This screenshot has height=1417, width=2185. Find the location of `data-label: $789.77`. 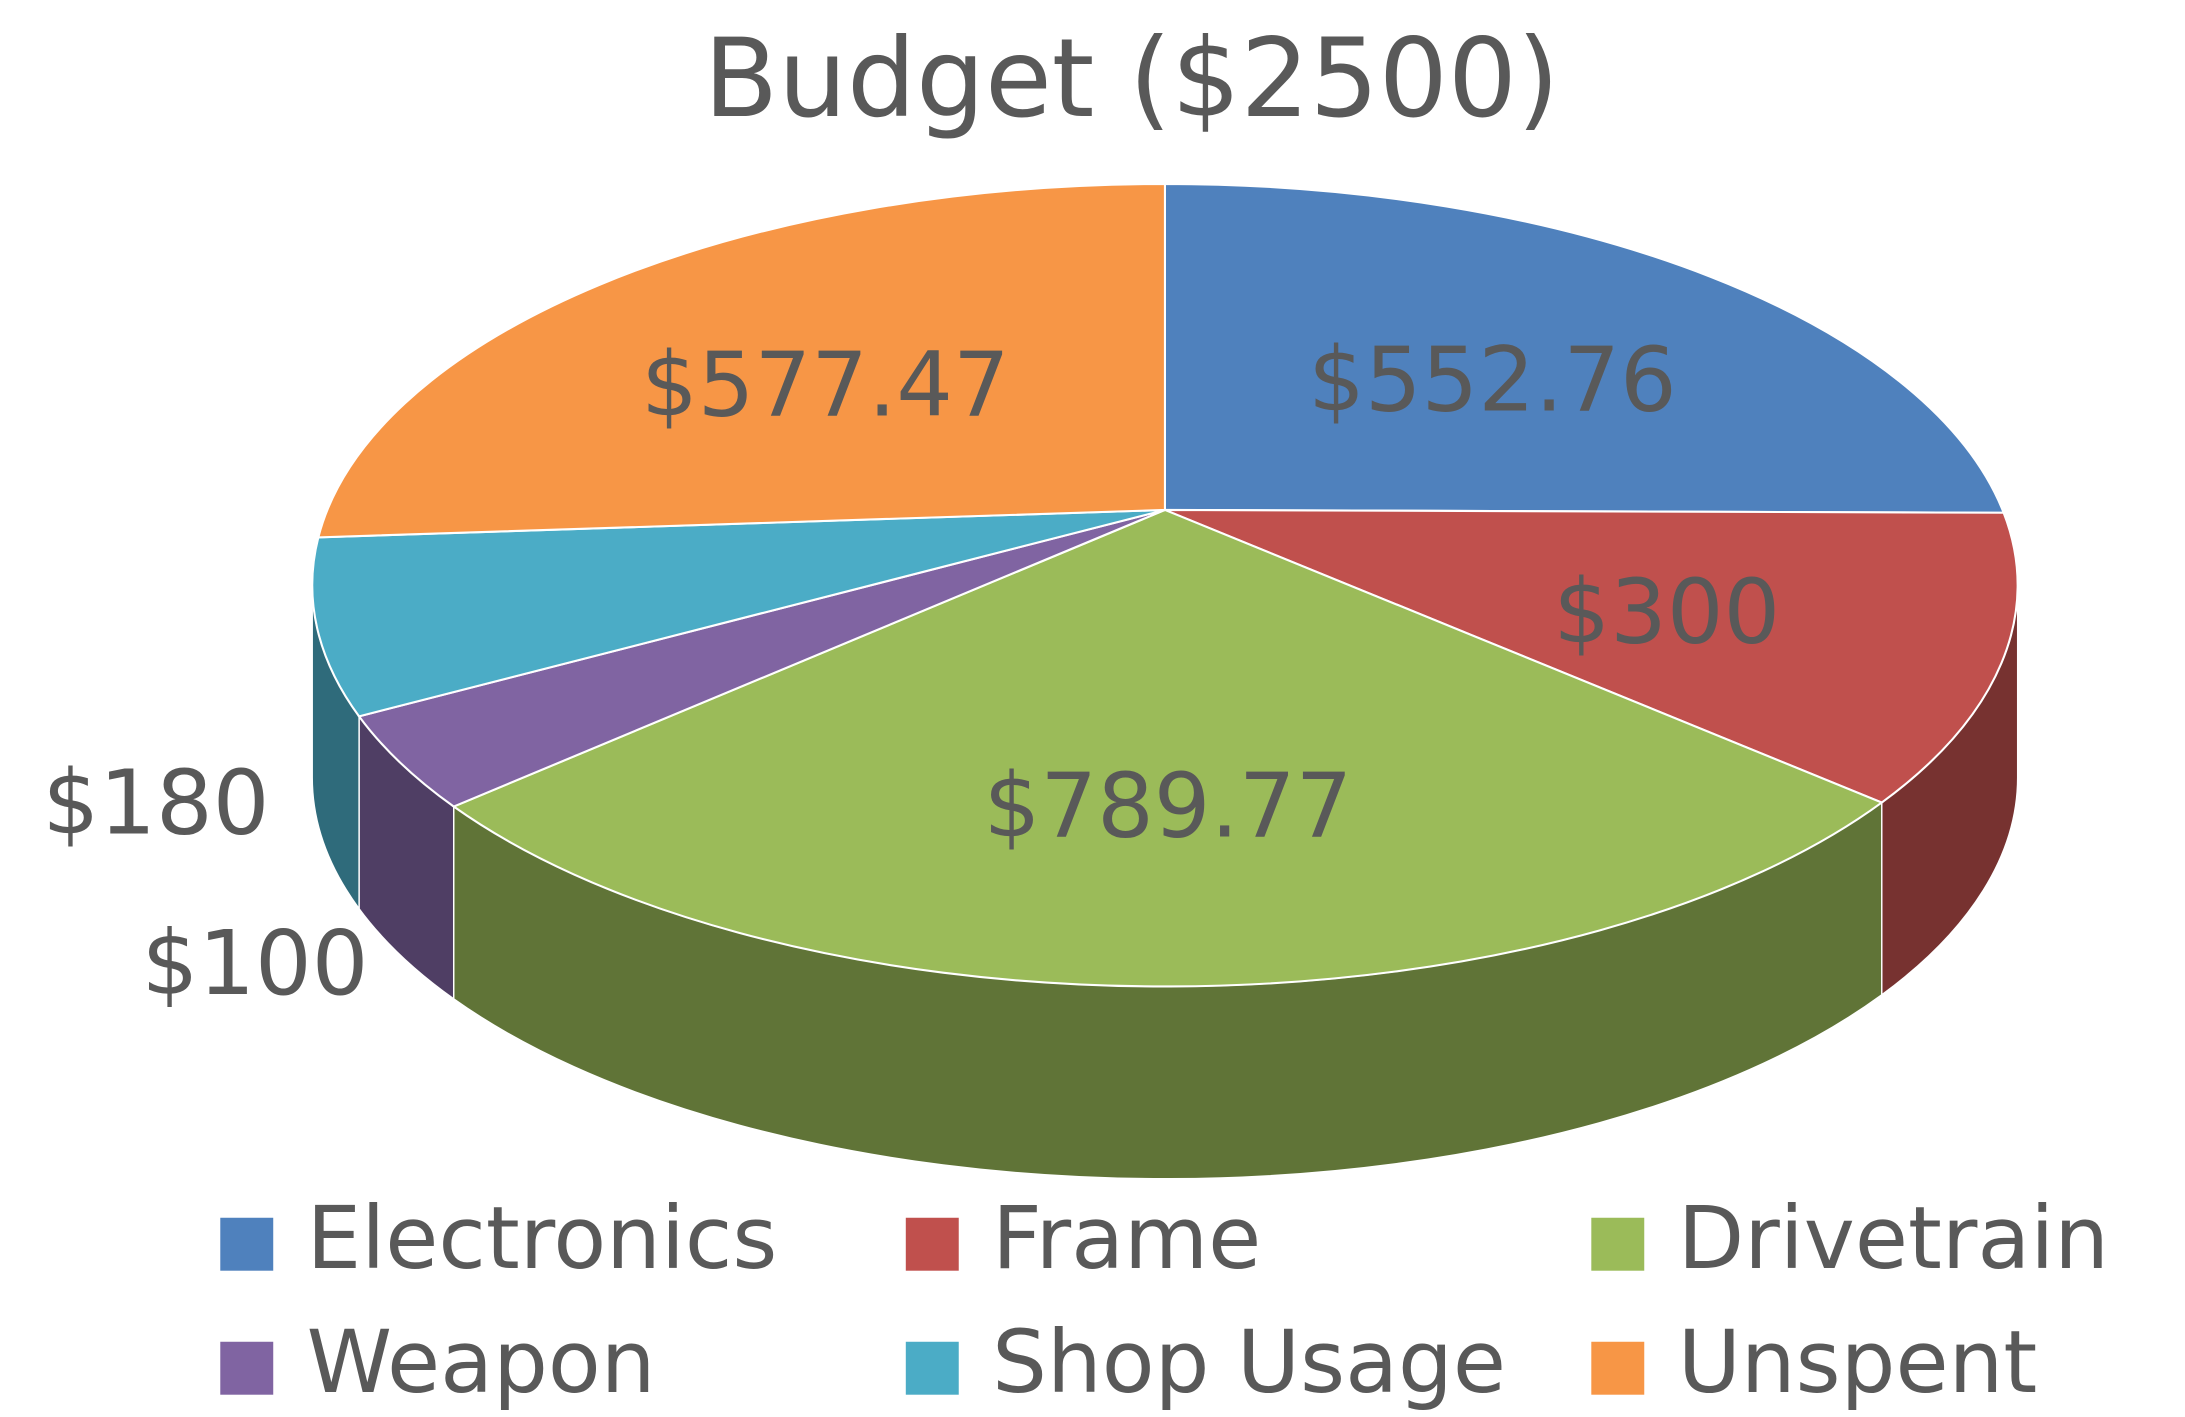

data-label: $789.77 is located at coordinates (1168, 806).